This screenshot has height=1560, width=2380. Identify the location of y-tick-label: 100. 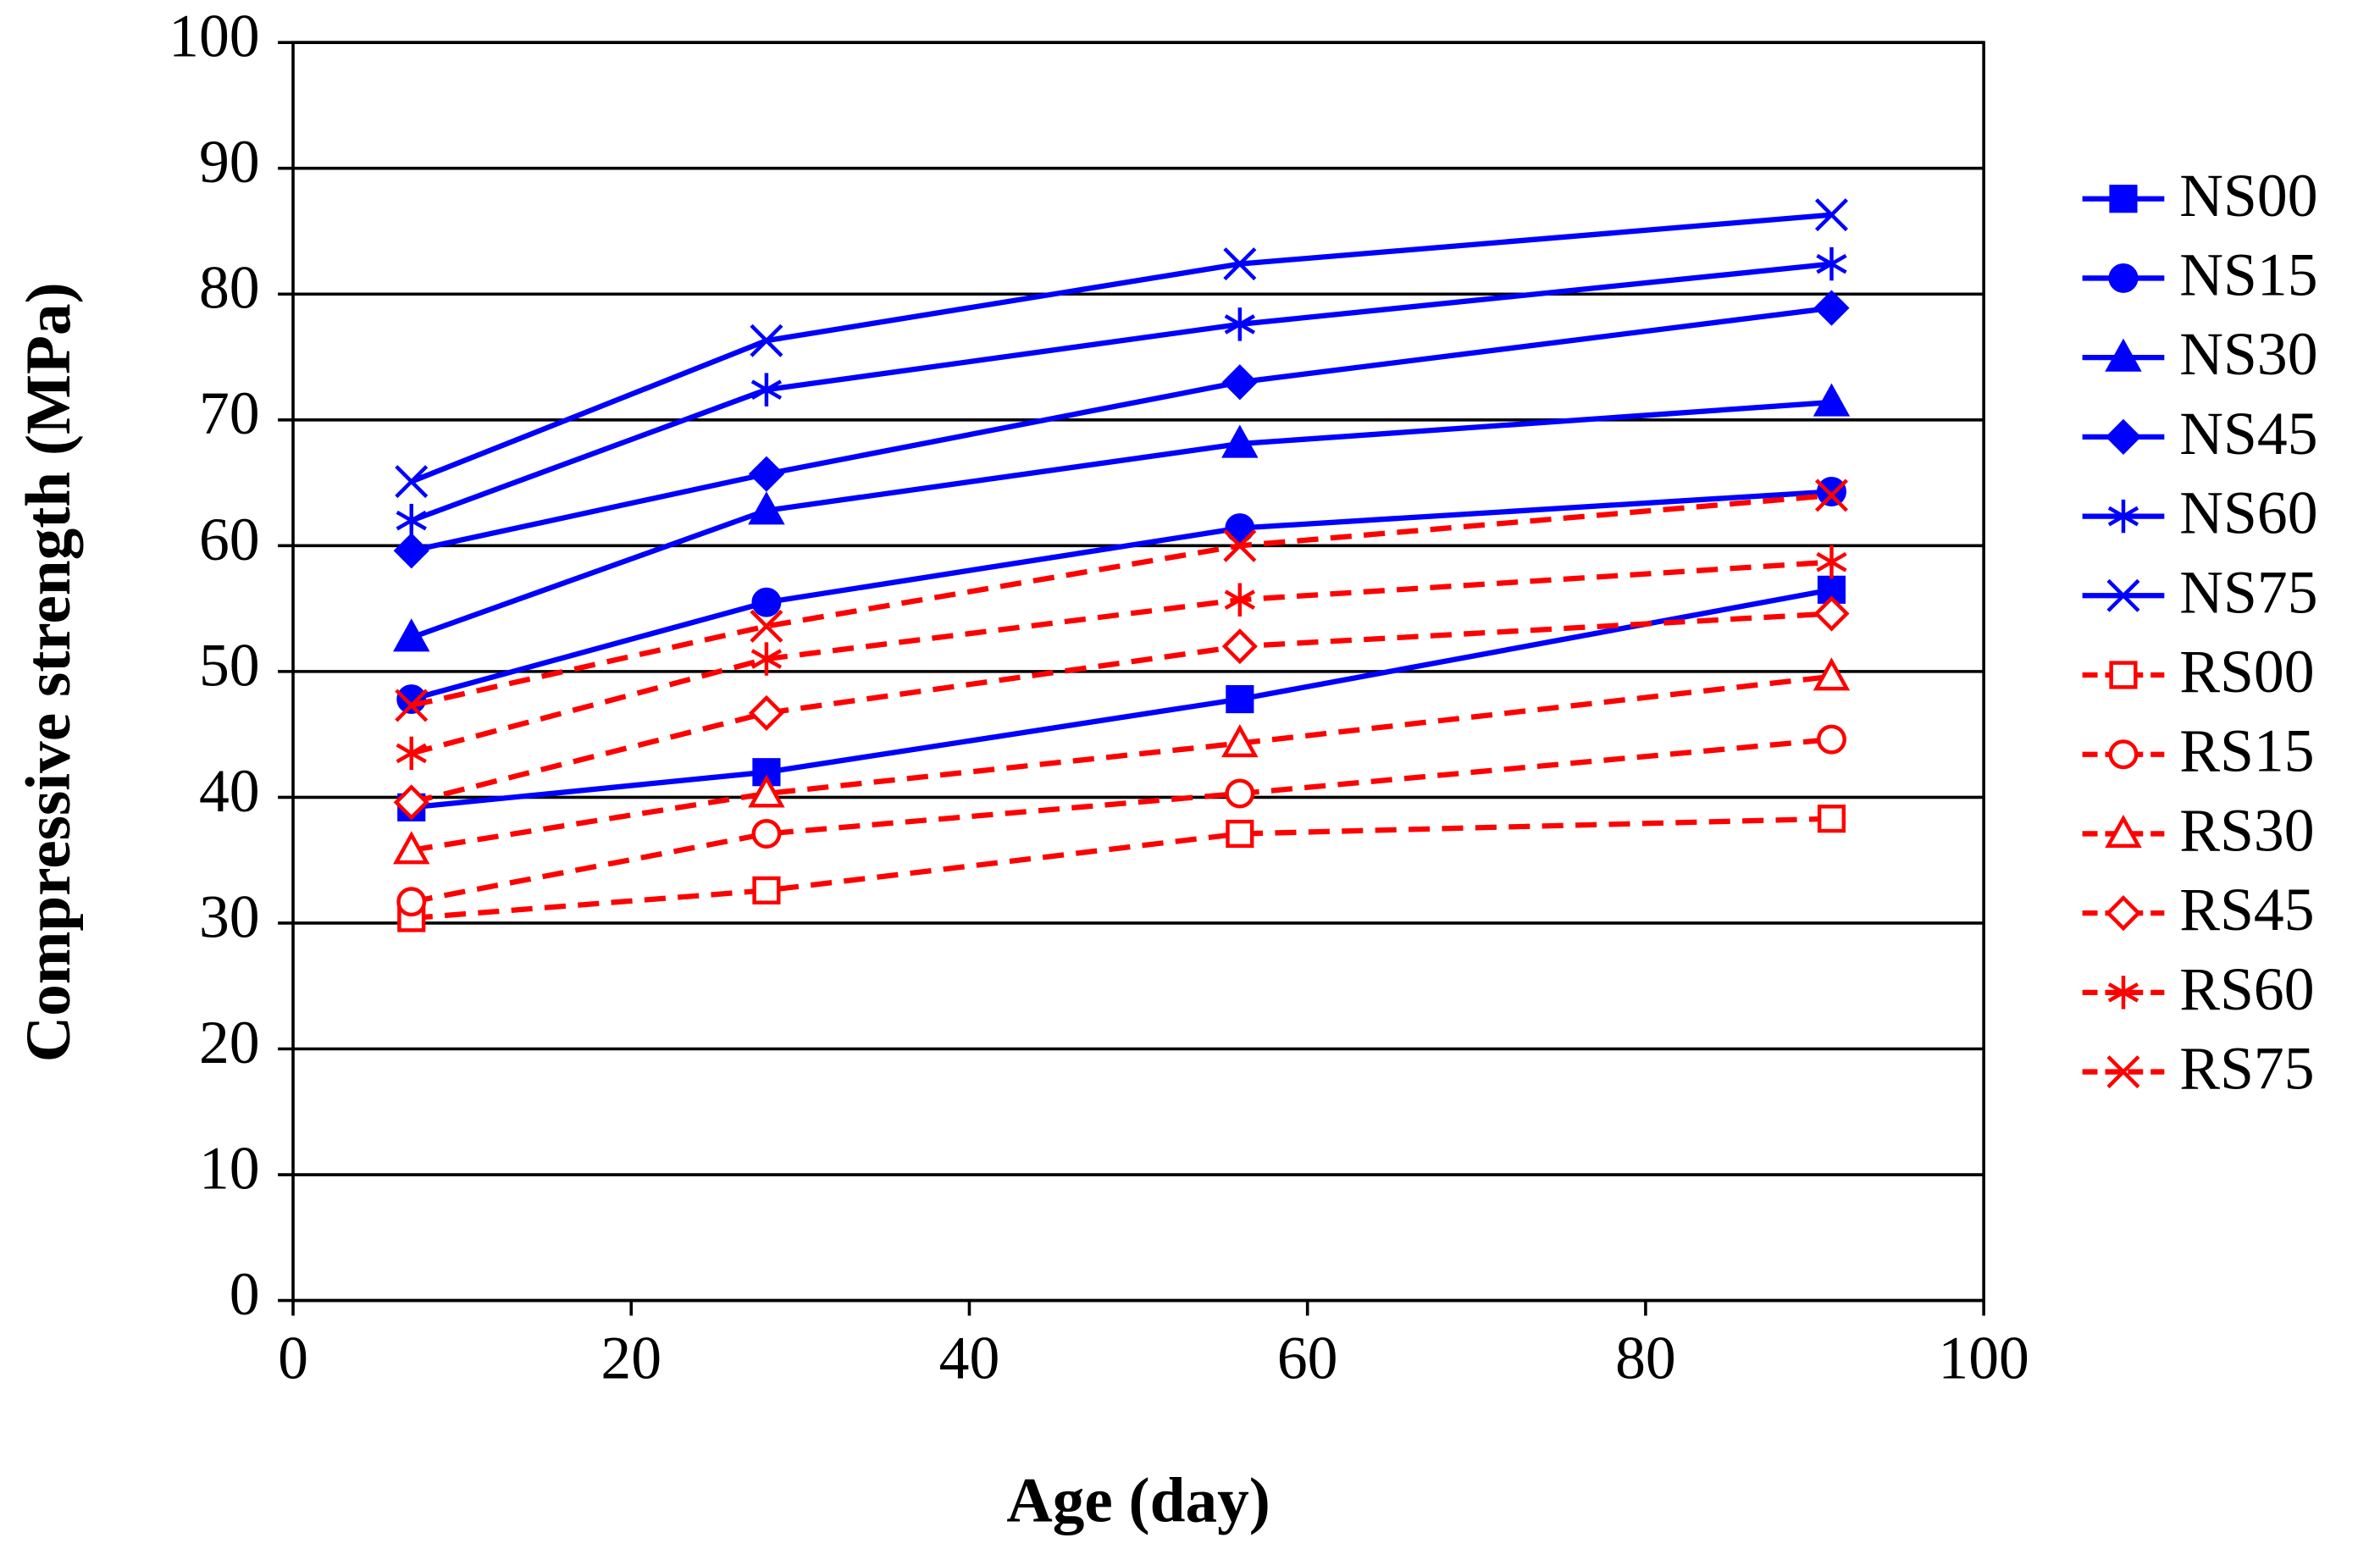
(214, 36).